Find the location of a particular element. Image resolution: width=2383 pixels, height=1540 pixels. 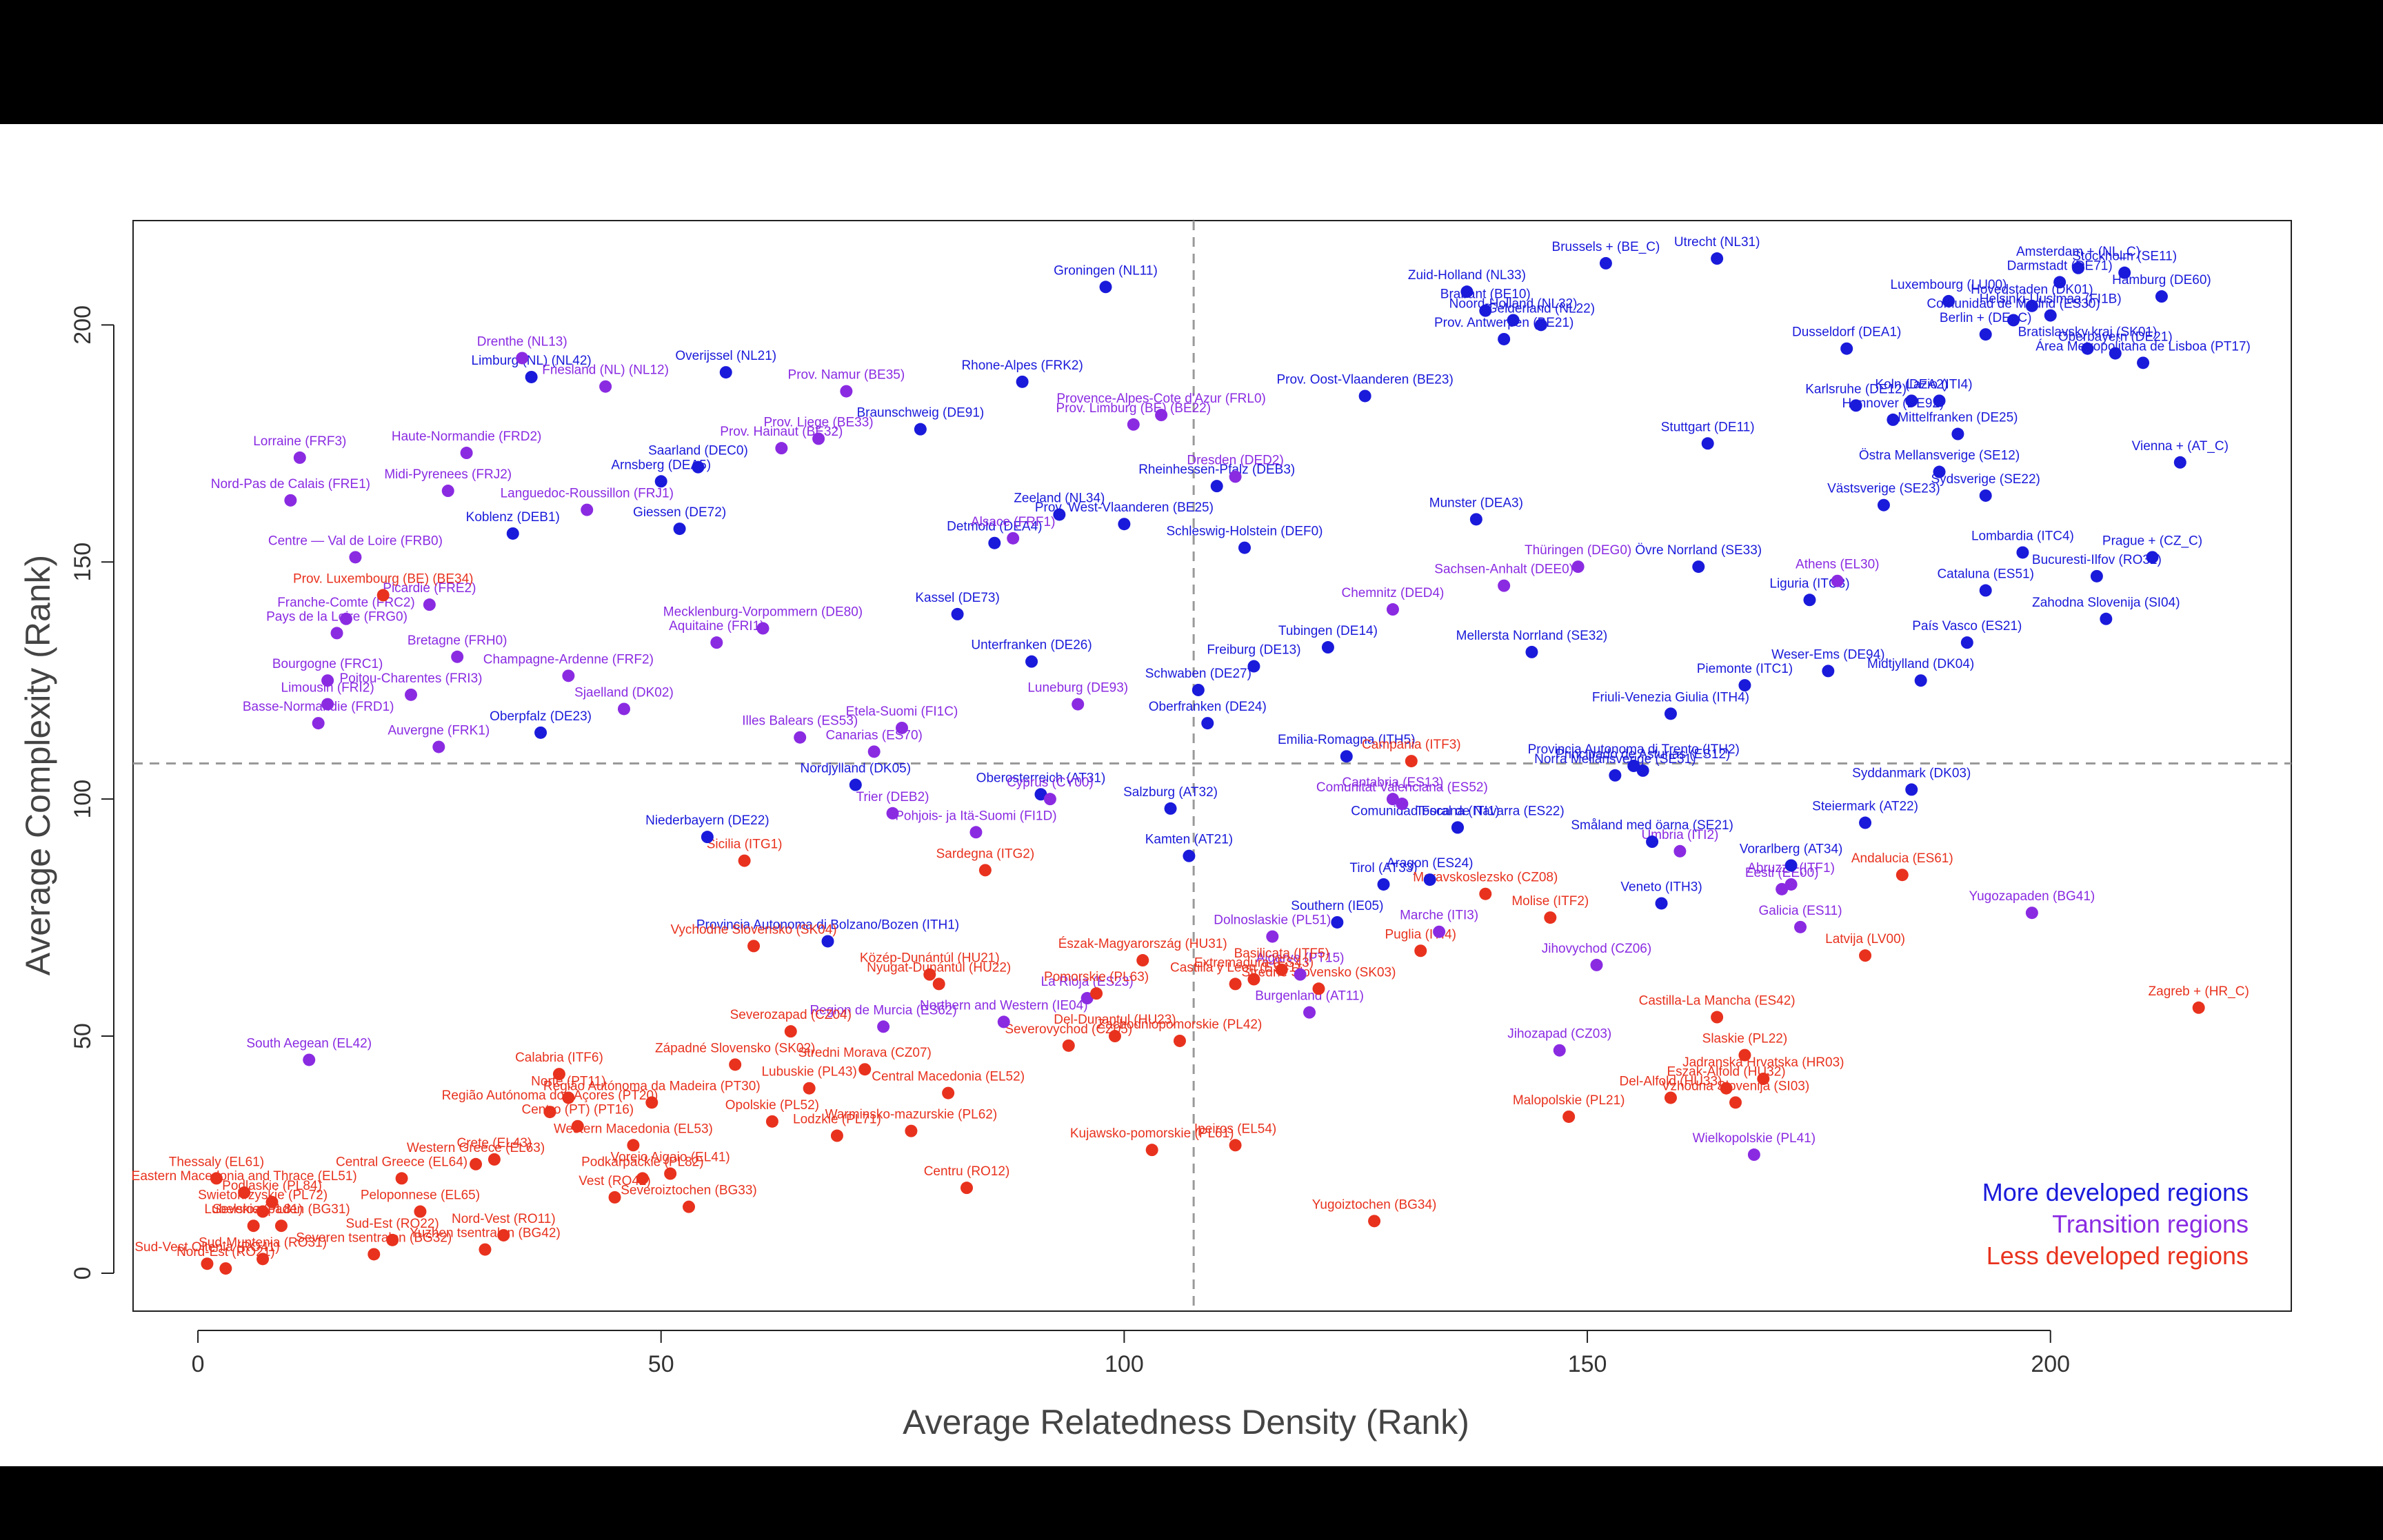

data-point-label: Bucuresti-Ilfov (RO32) is located at coordinates (2097, 560).